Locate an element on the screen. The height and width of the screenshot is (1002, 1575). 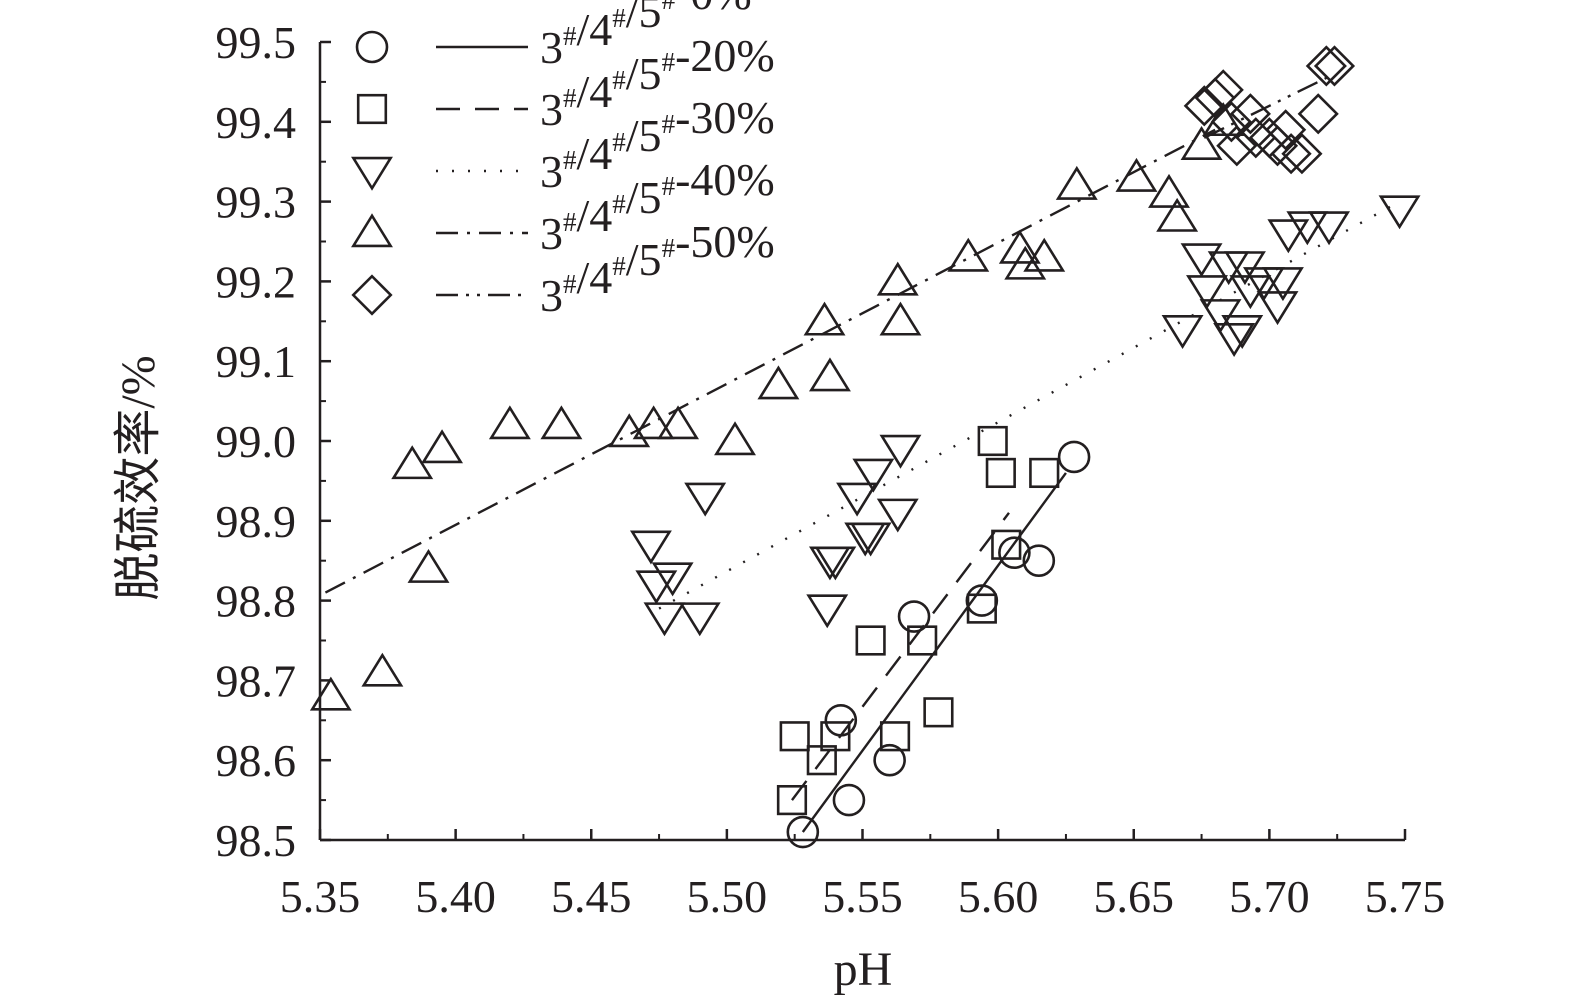
y-tick-label: 99.3 is located at coordinates (256, 202).